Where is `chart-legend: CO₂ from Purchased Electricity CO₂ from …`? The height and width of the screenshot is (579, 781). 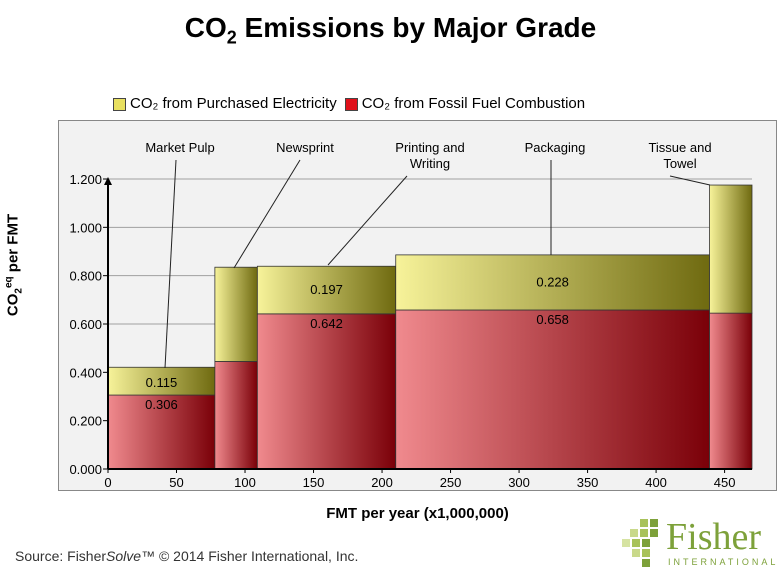
chart-legend: CO₂ from Purchased Electricity CO₂ from … is located at coordinates (349, 103).